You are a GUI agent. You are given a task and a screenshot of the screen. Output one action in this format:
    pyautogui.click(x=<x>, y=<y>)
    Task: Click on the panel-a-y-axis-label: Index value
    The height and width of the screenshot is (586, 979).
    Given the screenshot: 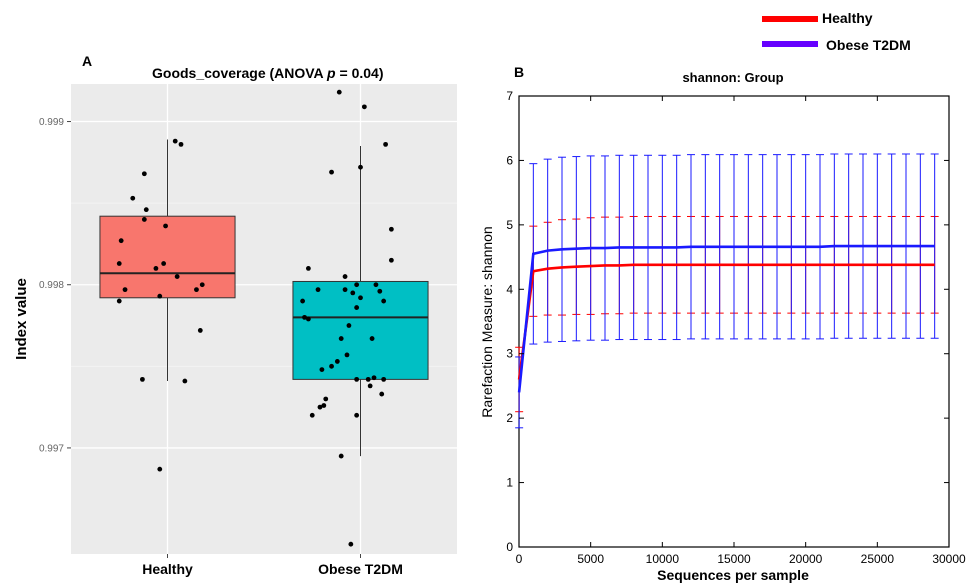 What is the action you would take?
    pyautogui.click(x=21, y=319)
    